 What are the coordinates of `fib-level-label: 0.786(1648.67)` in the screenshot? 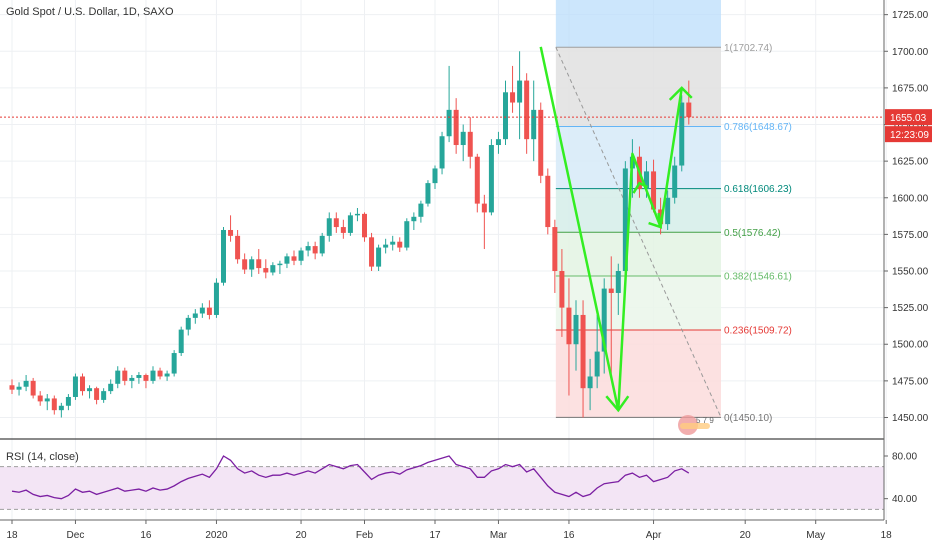 It's located at (758, 127).